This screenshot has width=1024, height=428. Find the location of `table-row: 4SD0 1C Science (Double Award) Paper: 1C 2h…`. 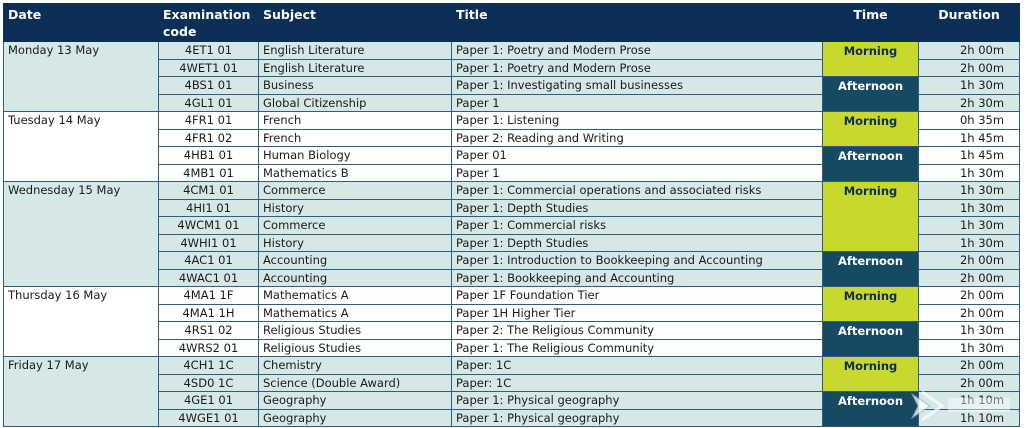

table-row: 4SD0 1C Science (Double Award) Paper: 1C 2h… is located at coordinates (512, 382).